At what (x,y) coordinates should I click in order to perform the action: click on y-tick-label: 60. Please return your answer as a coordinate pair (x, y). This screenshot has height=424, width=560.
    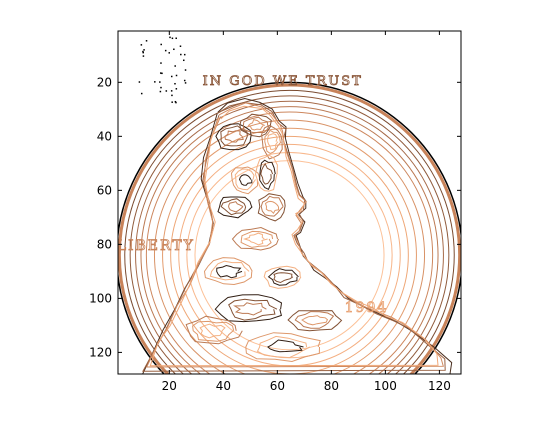
    Looking at the image, I should click on (104, 190).